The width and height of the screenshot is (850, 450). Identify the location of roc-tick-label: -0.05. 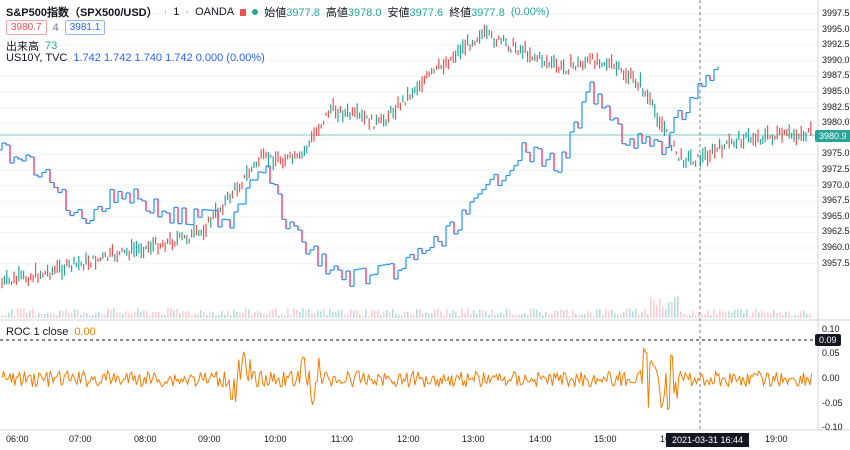
(832, 403).